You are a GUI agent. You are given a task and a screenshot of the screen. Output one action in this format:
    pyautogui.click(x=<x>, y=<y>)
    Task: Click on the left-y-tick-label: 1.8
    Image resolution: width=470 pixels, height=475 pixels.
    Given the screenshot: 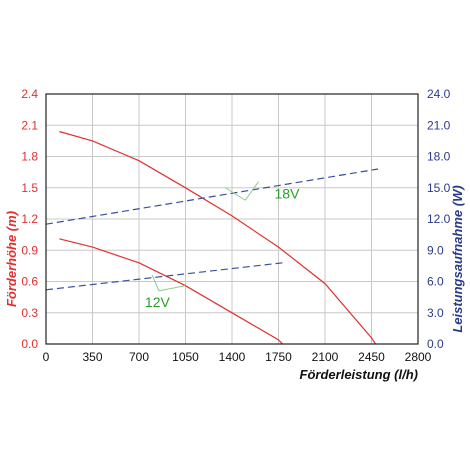 What is the action you would take?
    pyautogui.click(x=29, y=157)
    